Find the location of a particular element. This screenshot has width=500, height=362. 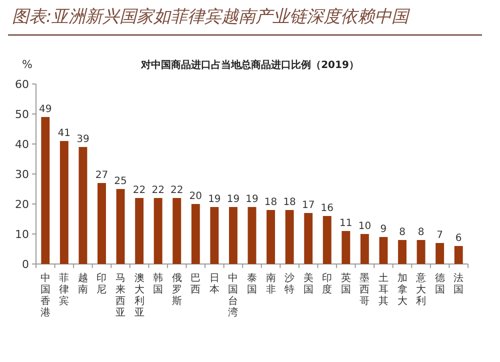

data-label: 9 is located at coordinates (383, 229).